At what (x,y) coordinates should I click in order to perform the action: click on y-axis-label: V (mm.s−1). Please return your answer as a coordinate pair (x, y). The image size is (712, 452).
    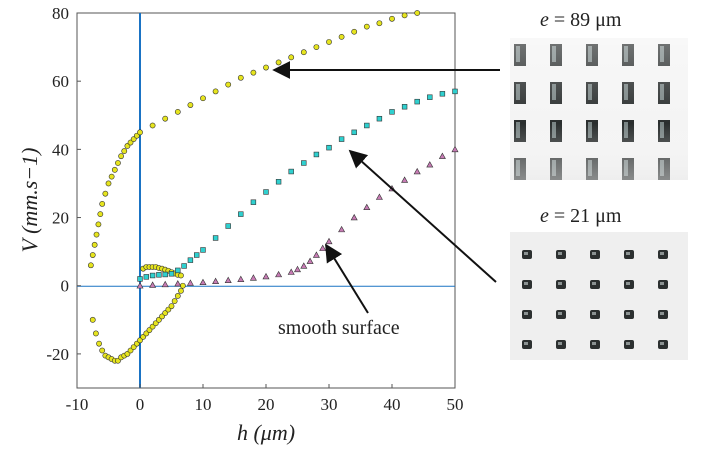
    Looking at the image, I should click on (29, 200).